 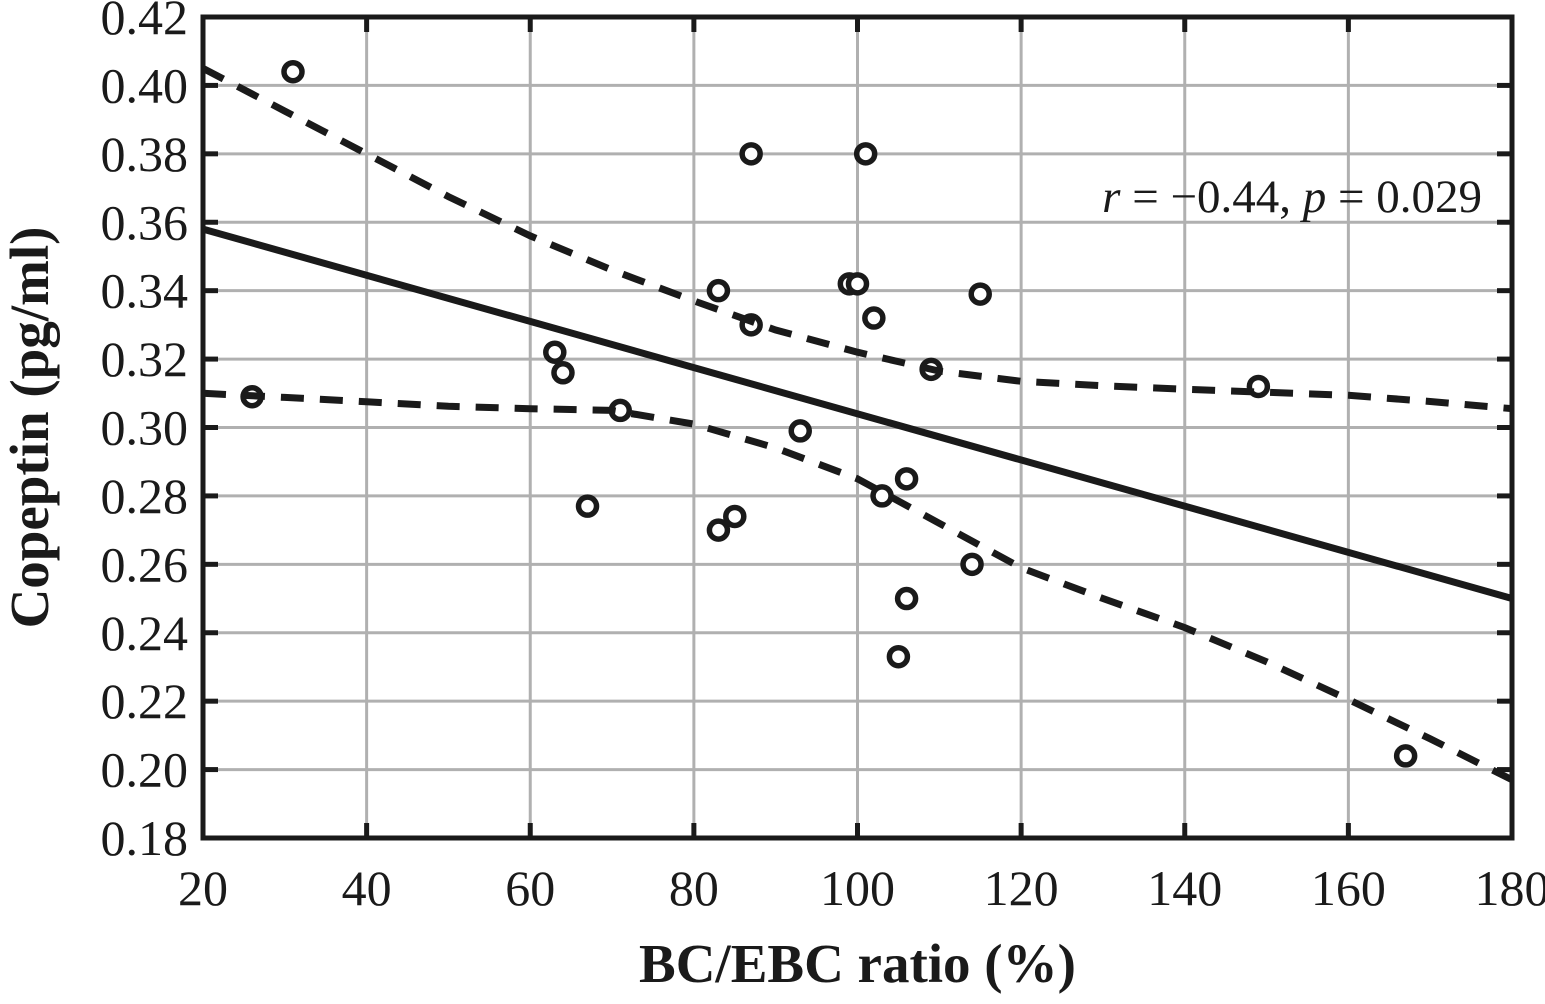 What do you see at coordinates (1348, 888) in the screenshot?
I see `x-tick-label: 160` at bounding box center [1348, 888].